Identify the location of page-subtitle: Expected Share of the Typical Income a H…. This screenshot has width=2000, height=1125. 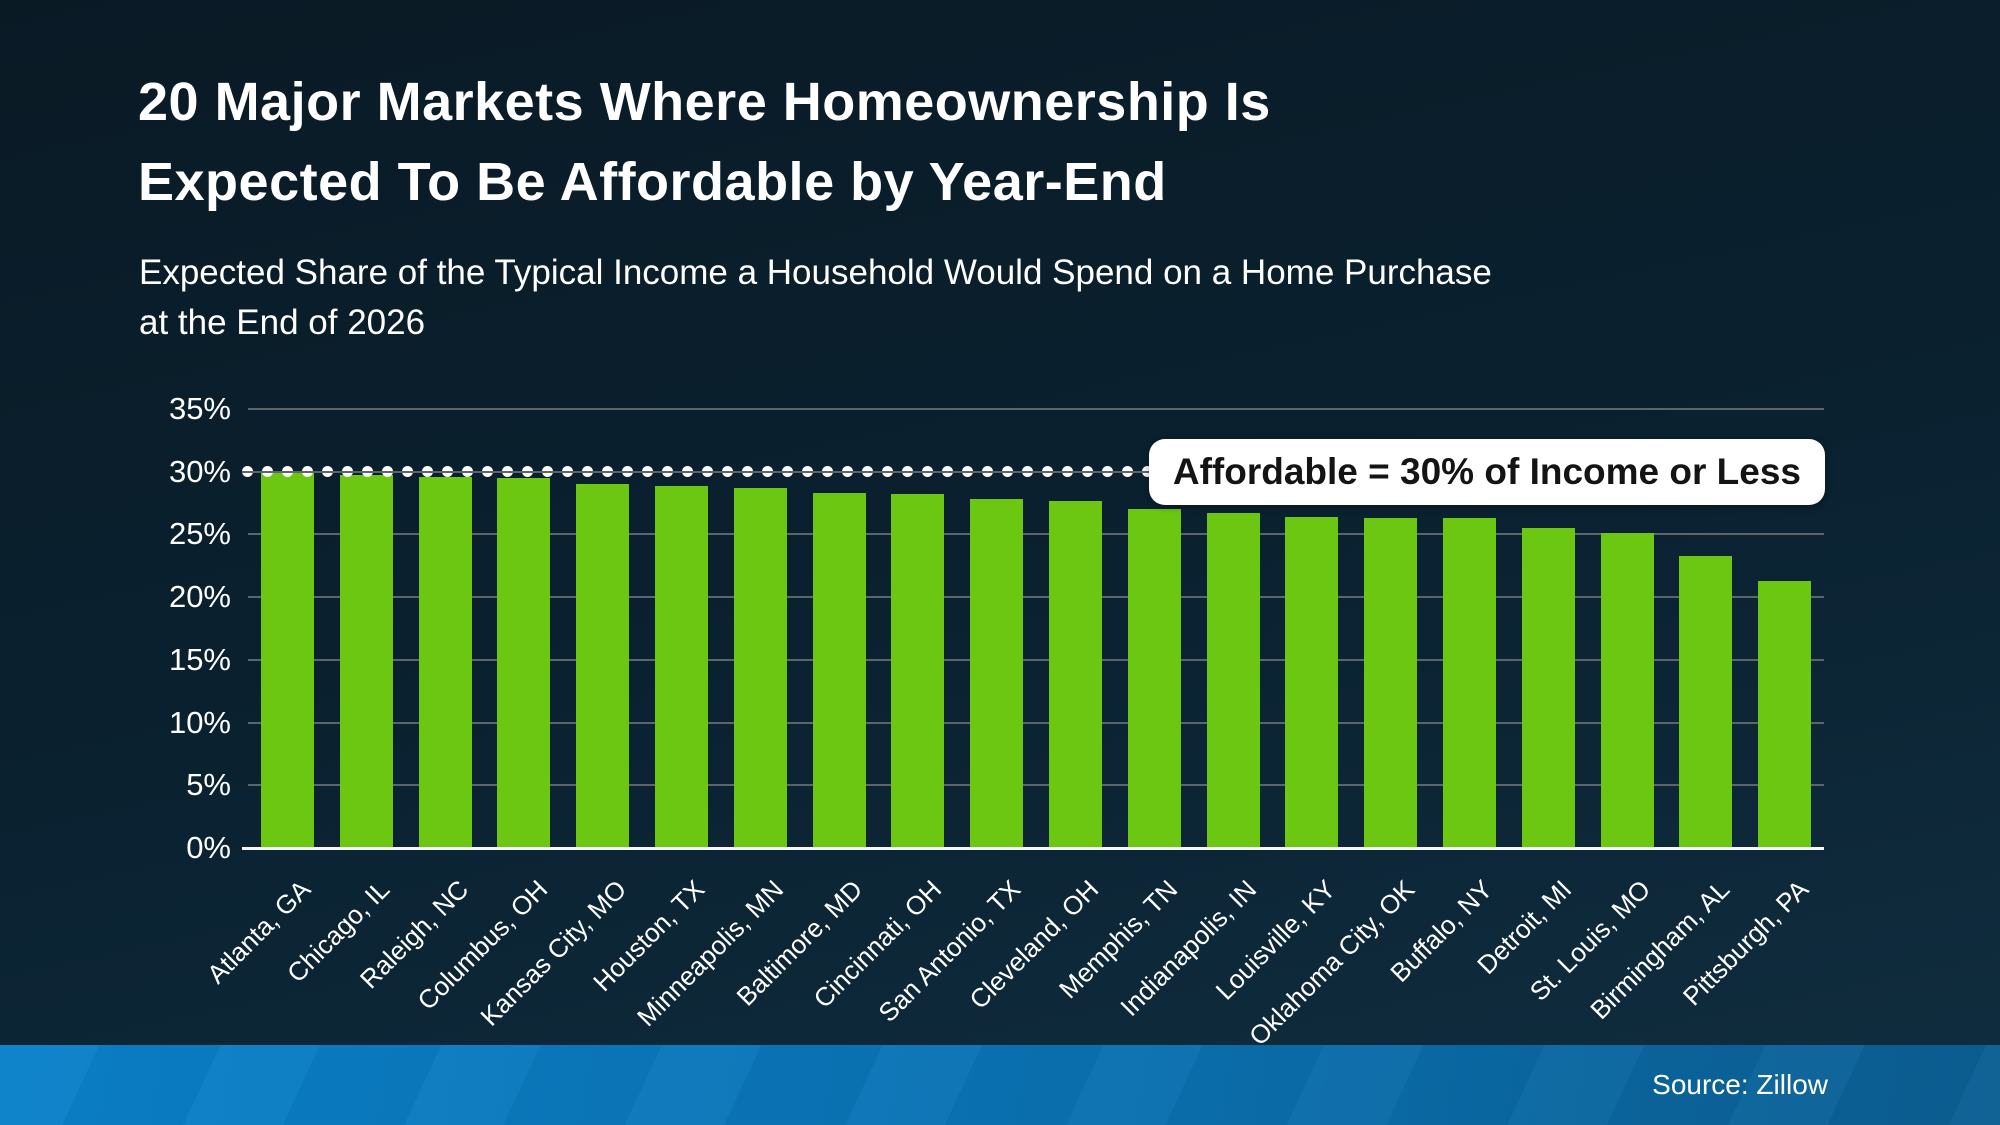
(815, 298).